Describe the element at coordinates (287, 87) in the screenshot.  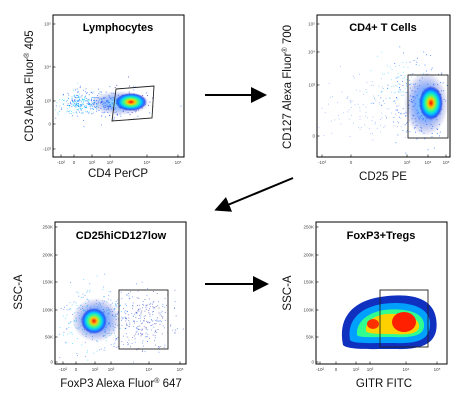
I see `y-axis-label-2: CD127 Alexa Fluor® 700` at that location.